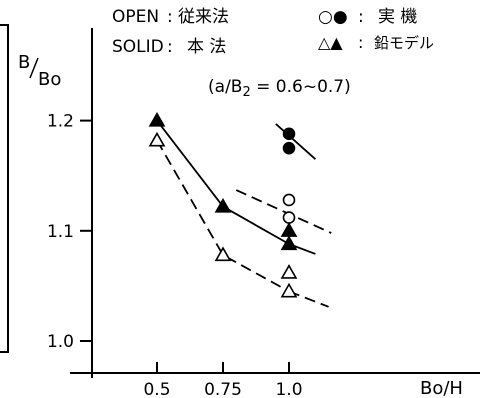 The image size is (485, 398). I want to click on legend-solid-text: 本 法, so click(206, 47).